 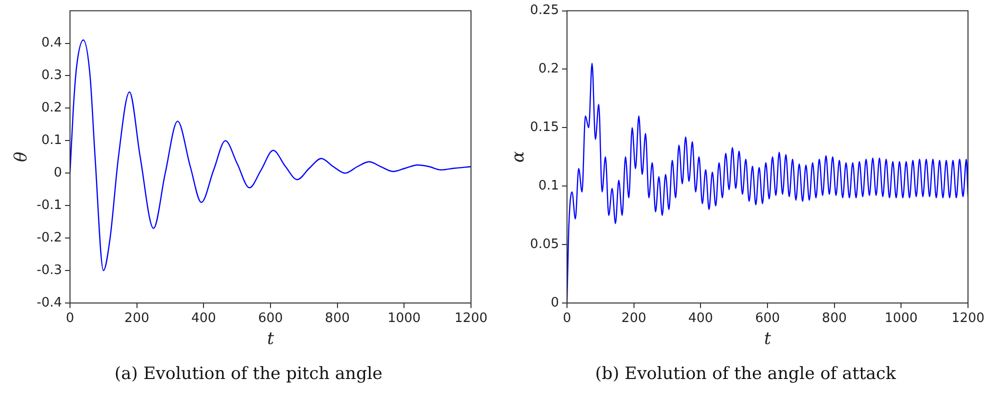 What do you see at coordinates (22, 157) in the screenshot?
I see `y-axis-title: θ` at bounding box center [22, 157].